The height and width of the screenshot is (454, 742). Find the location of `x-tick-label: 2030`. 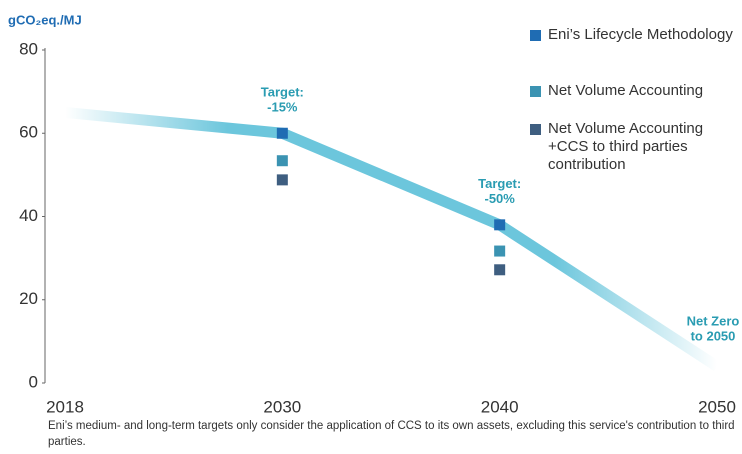

x-tick-label: 2030 is located at coordinates (282, 406).